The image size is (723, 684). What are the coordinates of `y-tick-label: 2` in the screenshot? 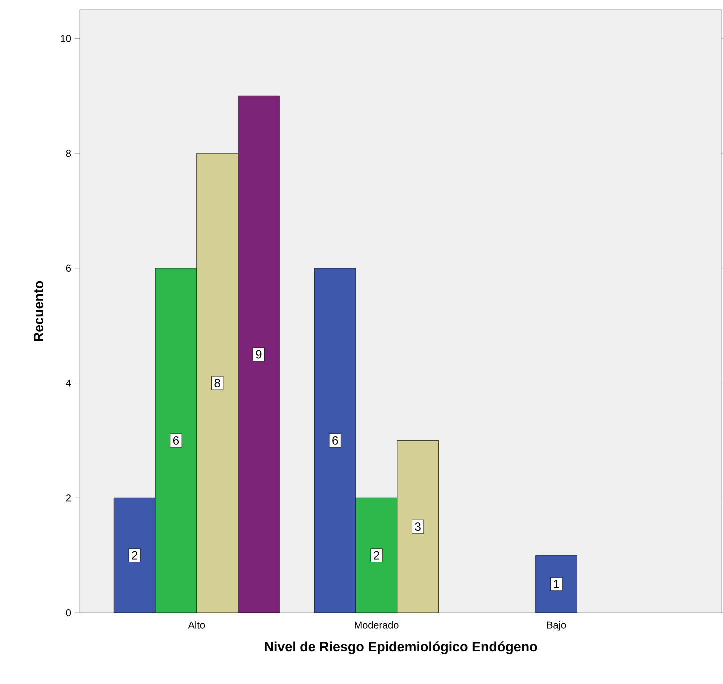 It's located at (68, 498).